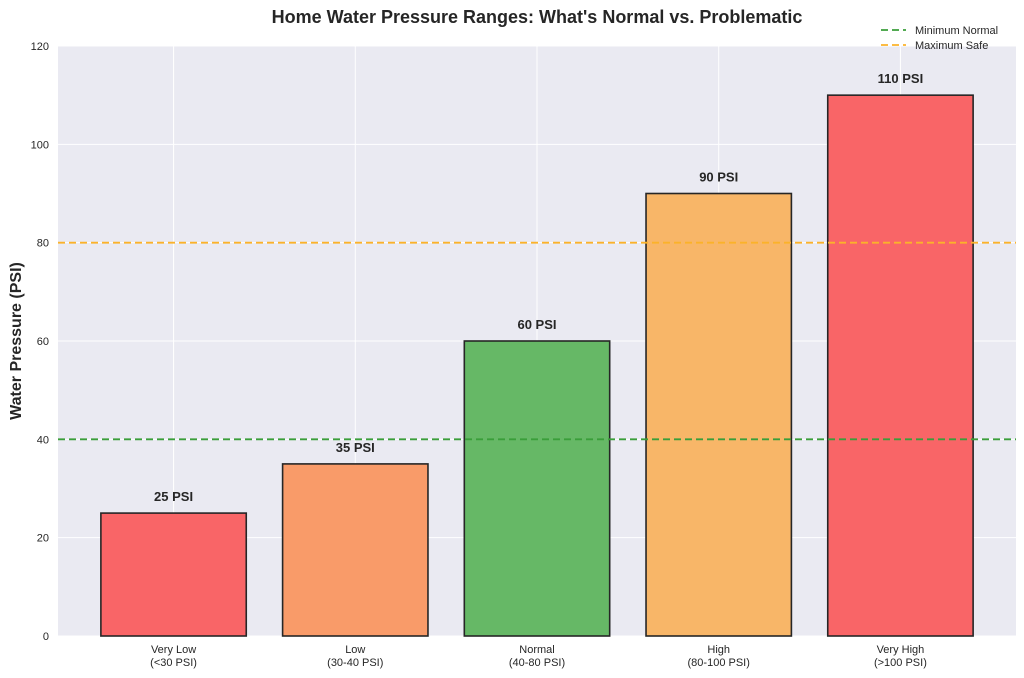 The image size is (1024, 678). Describe the element at coordinates (40, 145) in the screenshot. I see `y-tick-label: 100` at that location.